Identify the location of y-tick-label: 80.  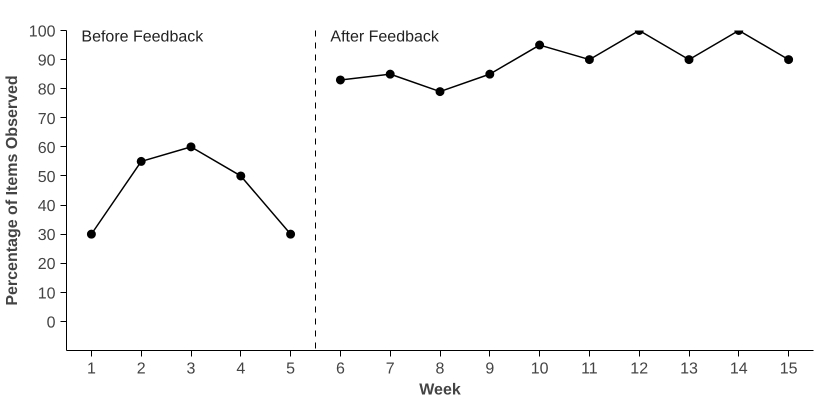
(47, 90).